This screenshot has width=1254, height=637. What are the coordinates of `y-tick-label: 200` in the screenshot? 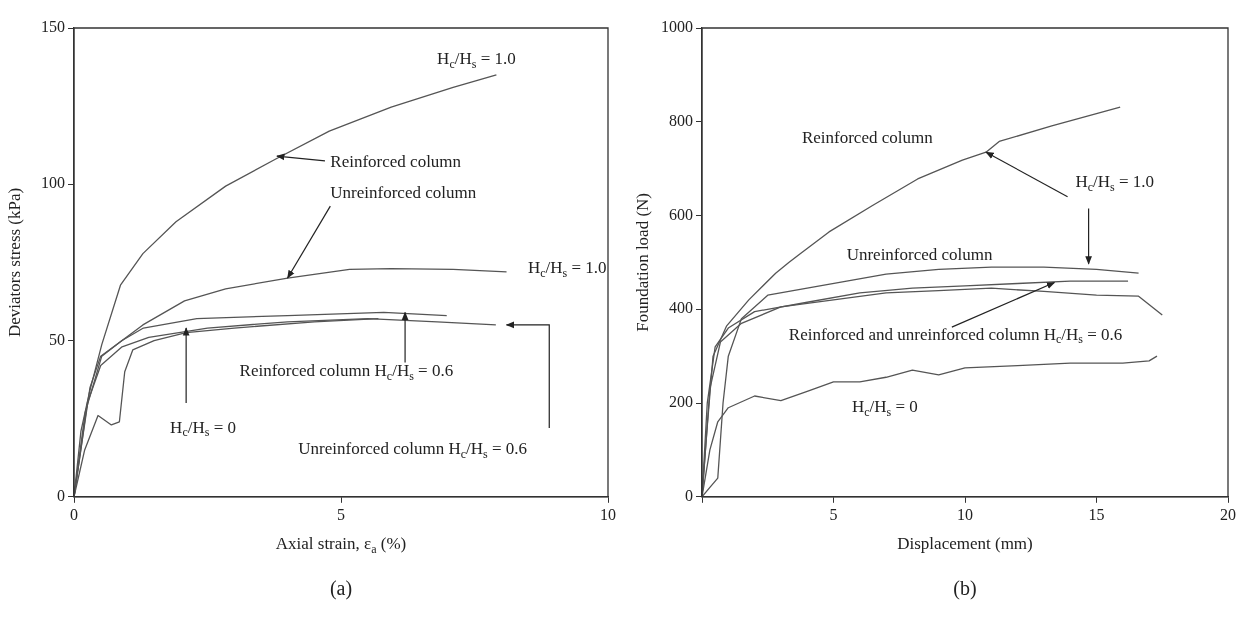 It's located at (681, 402).